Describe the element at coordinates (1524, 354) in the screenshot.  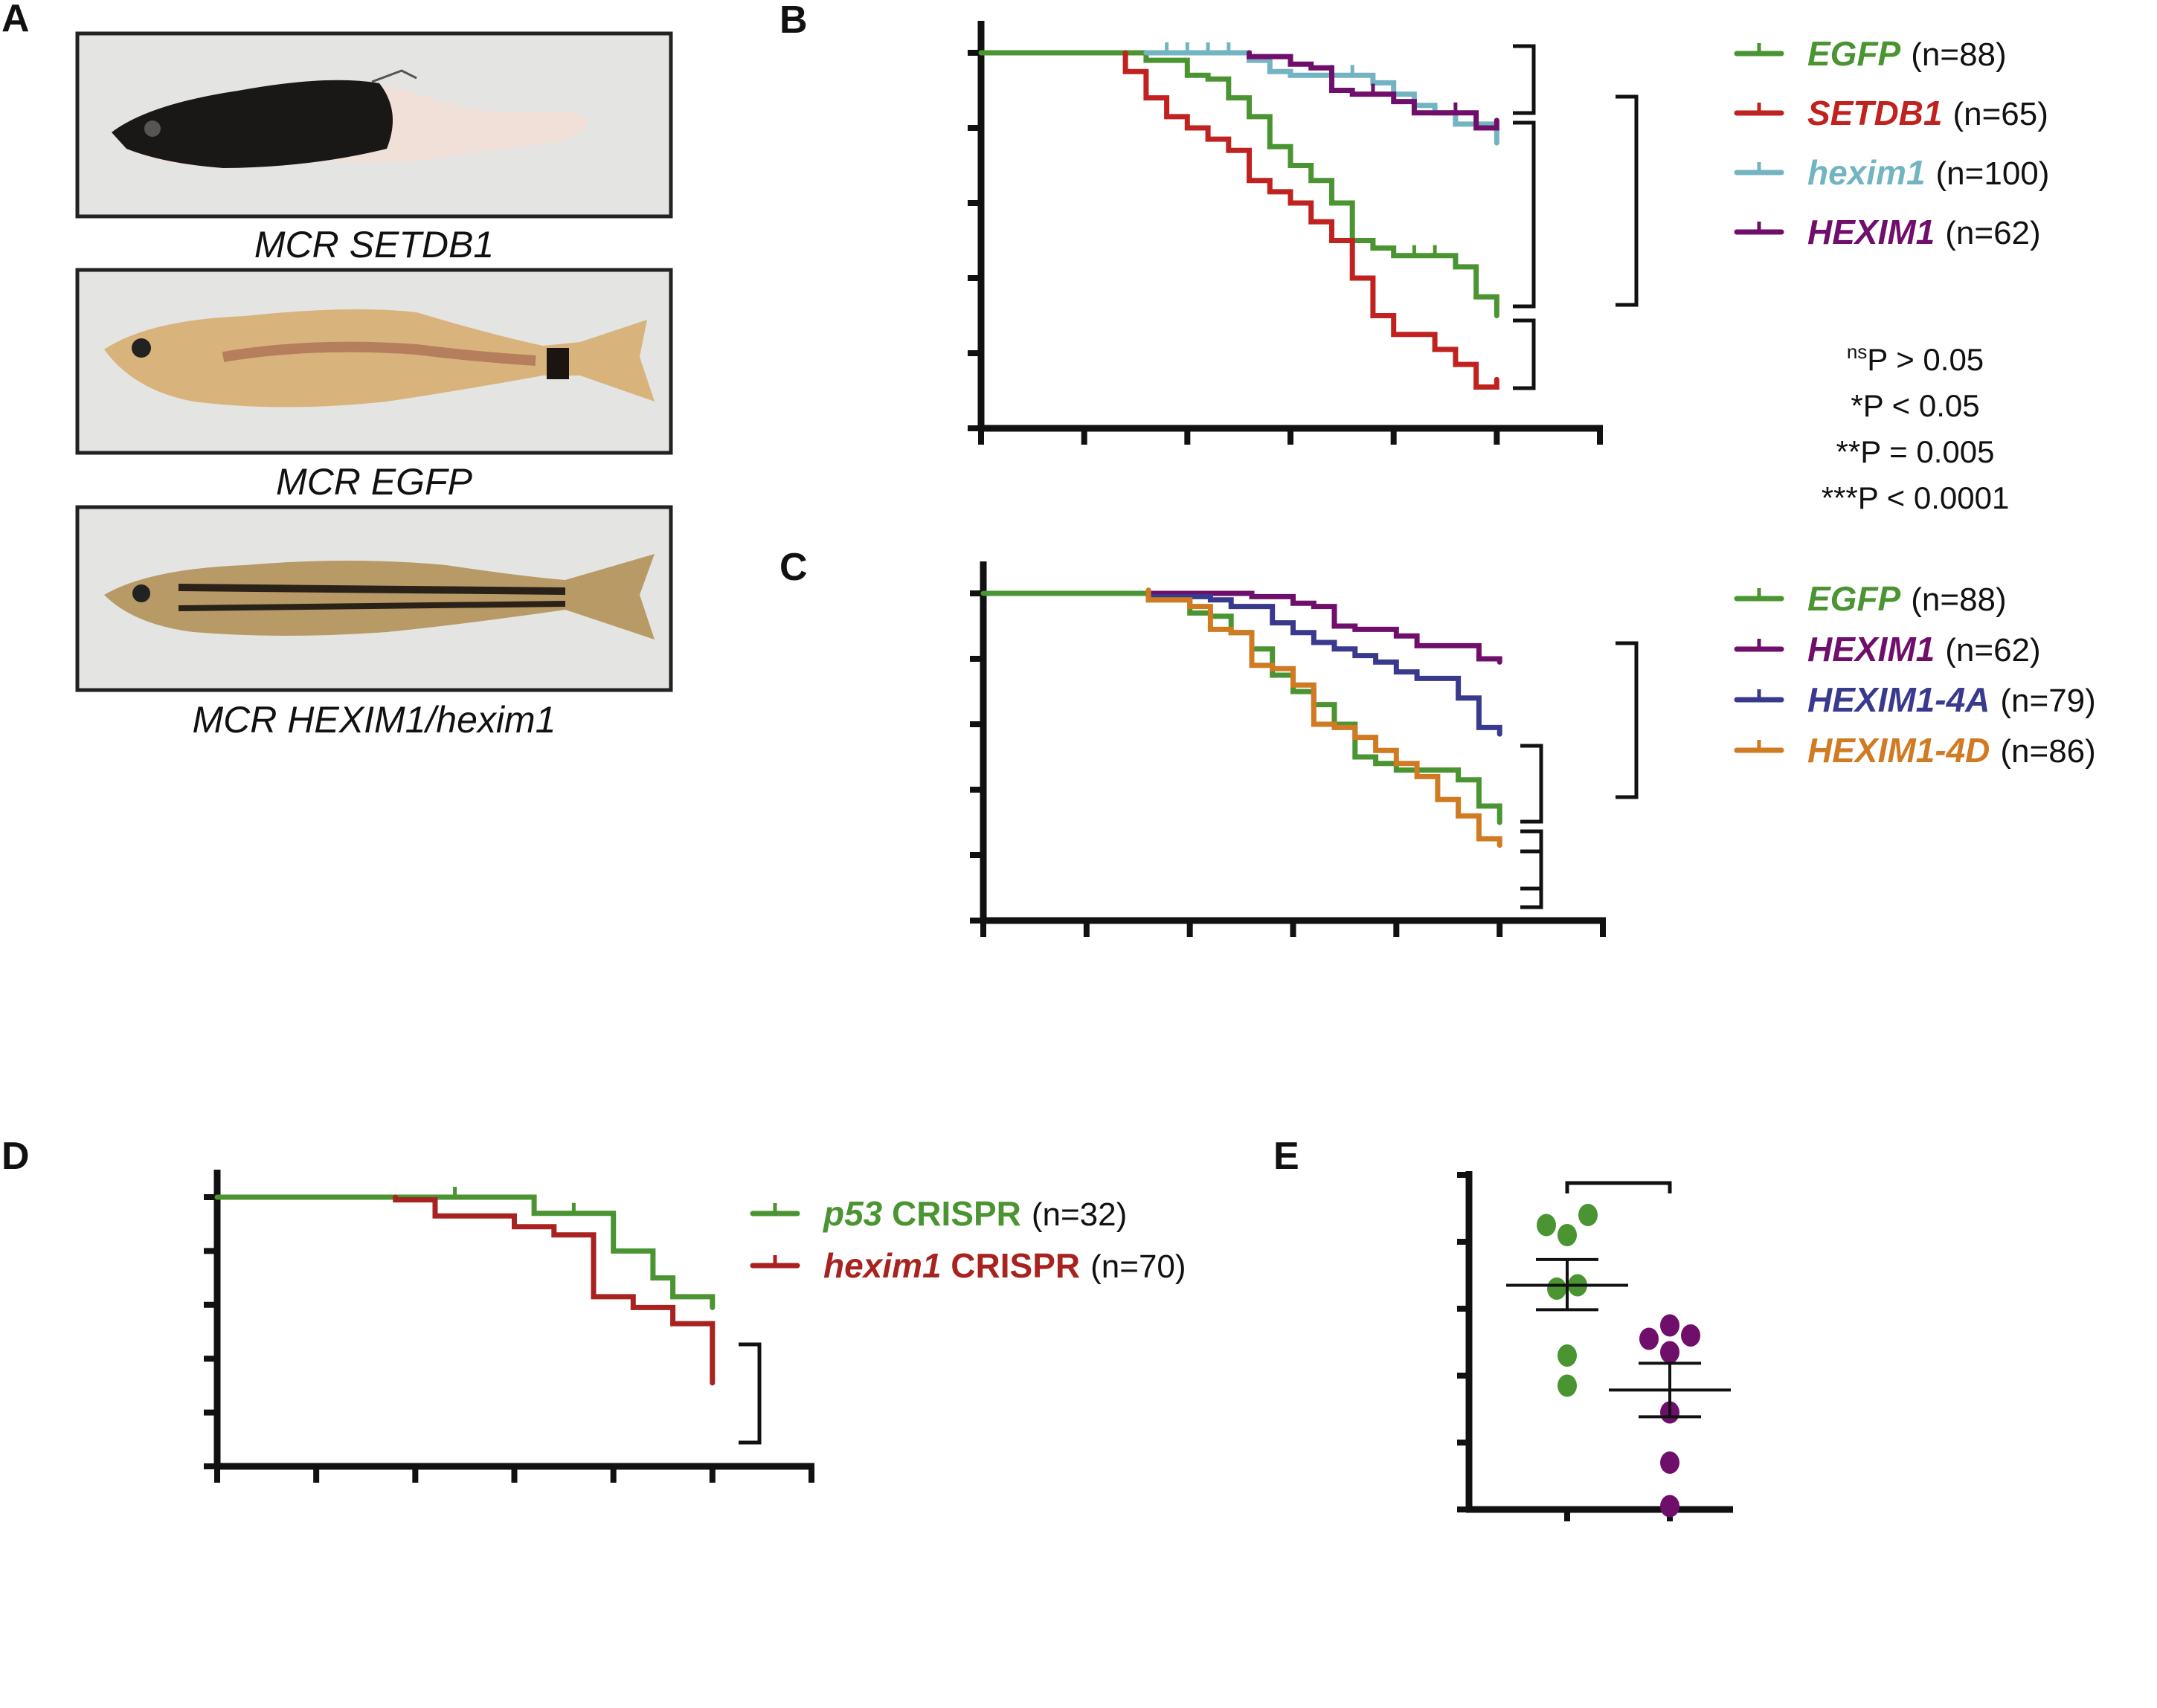
I see `bracket-double-star` at that location.